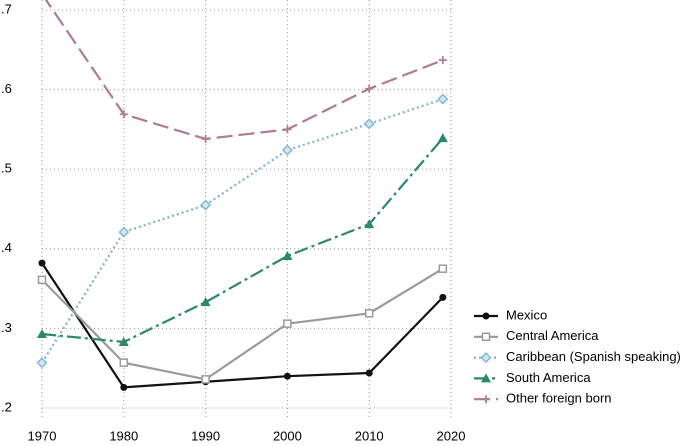 Image resolution: width=696 pixels, height=446 pixels. Describe the element at coordinates (369, 435) in the screenshot. I see `x-tick-label: 2010` at that location.